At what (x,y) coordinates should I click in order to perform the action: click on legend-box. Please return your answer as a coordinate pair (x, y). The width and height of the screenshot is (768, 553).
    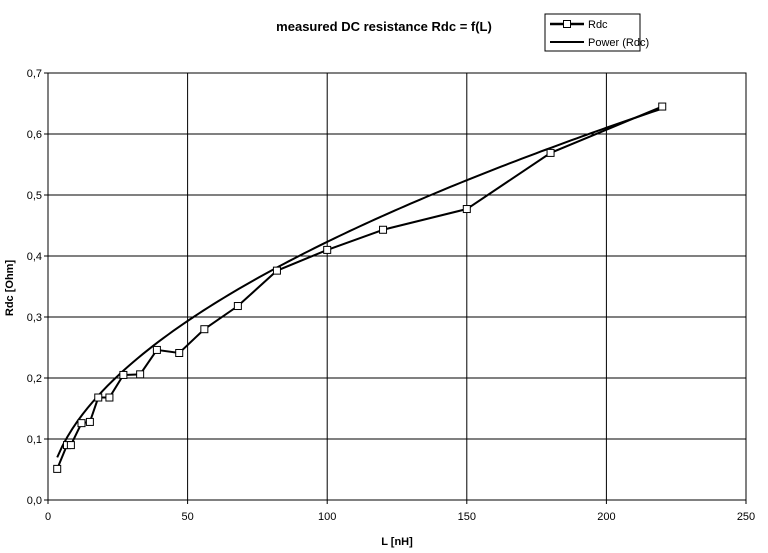
    Looking at the image, I should click on (592, 32).